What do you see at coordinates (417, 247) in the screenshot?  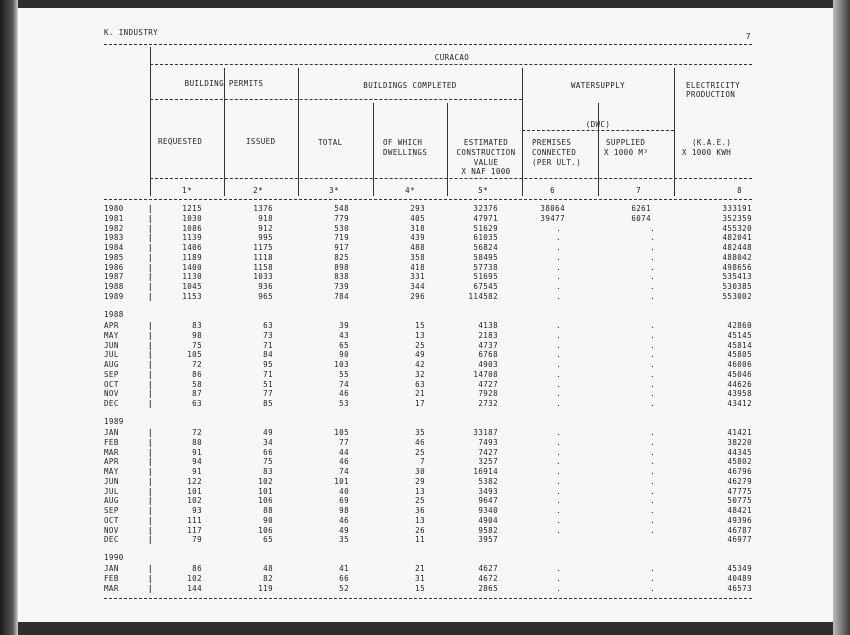 I see `table-cell: 488` at bounding box center [417, 247].